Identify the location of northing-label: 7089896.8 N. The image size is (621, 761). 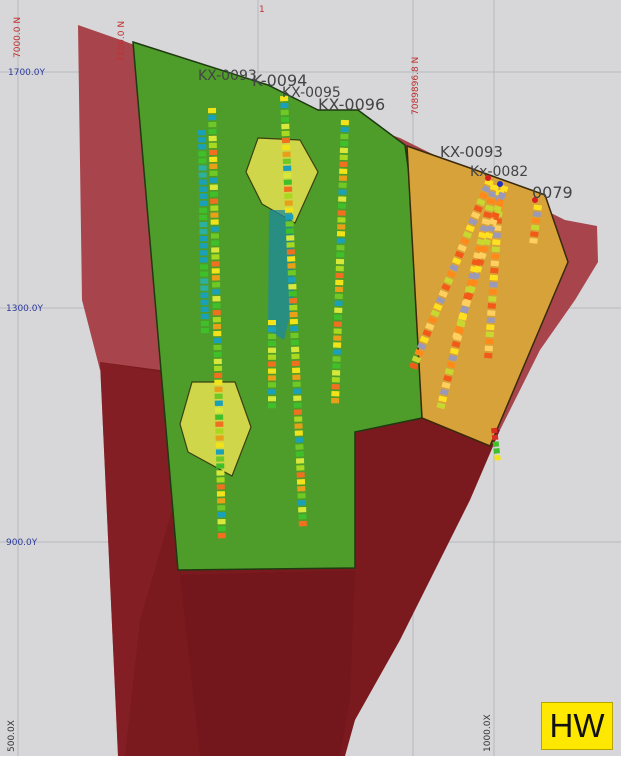
(416, 86).